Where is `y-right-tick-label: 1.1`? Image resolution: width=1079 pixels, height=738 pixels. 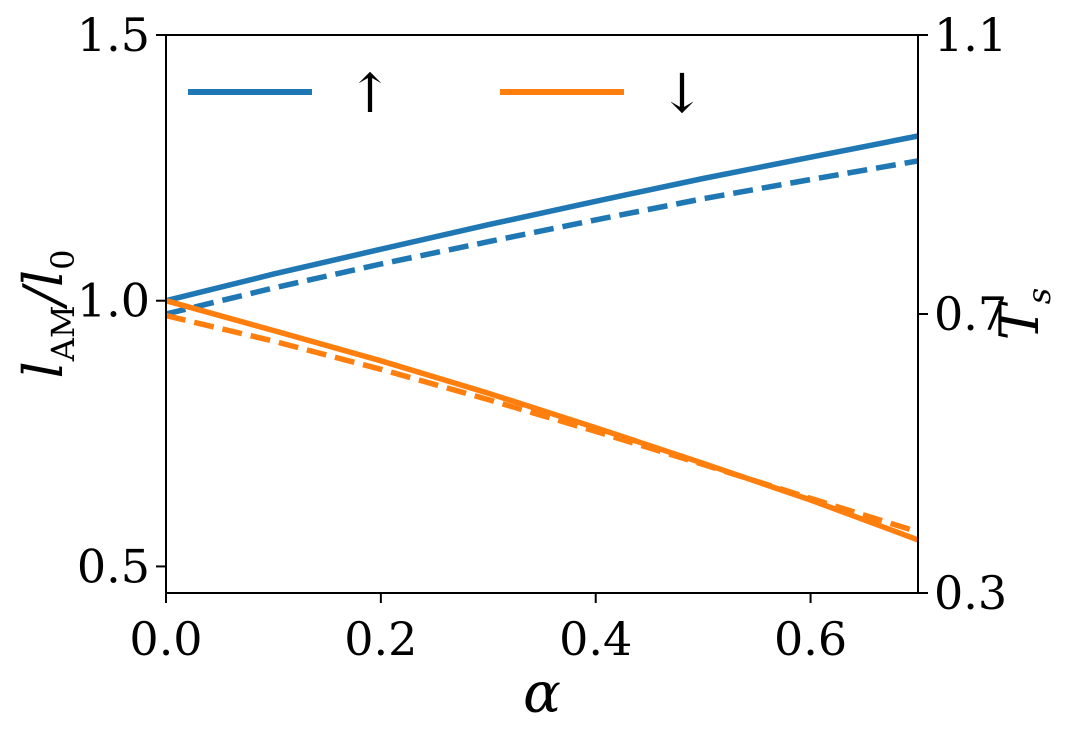
y-right-tick-label: 1.1 is located at coordinates (970, 35).